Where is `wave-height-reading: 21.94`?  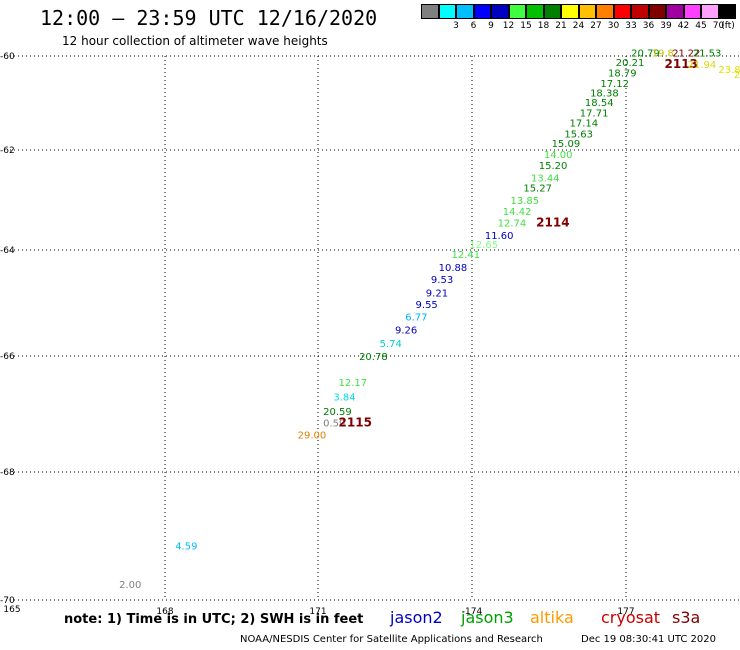
wave-height-reading: 21.94 is located at coordinates (702, 65).